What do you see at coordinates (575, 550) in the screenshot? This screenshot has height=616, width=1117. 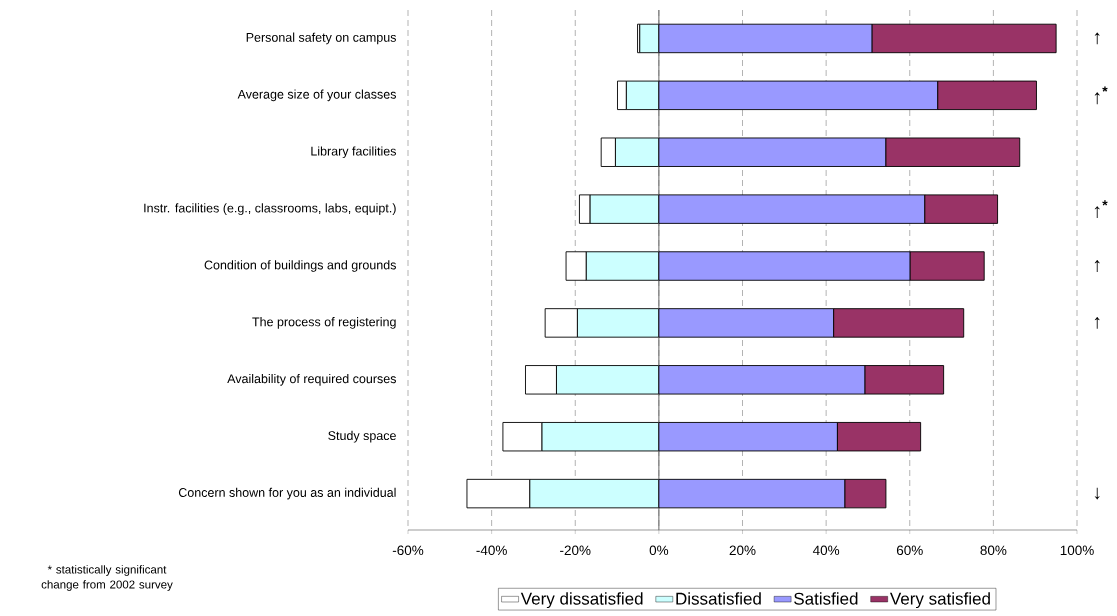 I see `x-tick-label: -20%` at bounding box center [575, 550].